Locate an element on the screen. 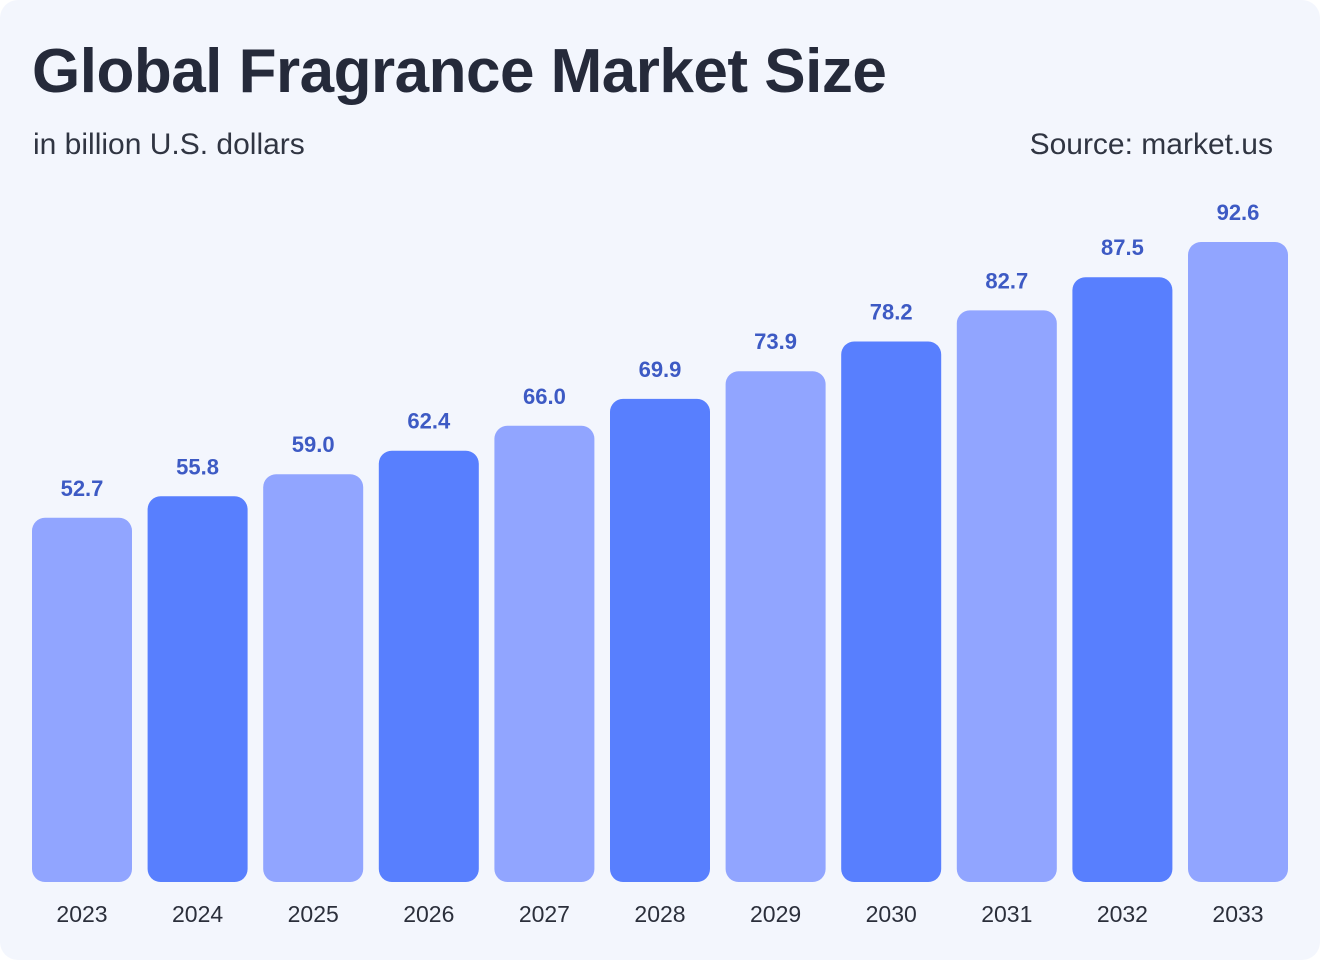 The height and width of the screenshot is (960, 1320). chart-title: Global Fragrance Market Size is located at coordinates (459, 71).